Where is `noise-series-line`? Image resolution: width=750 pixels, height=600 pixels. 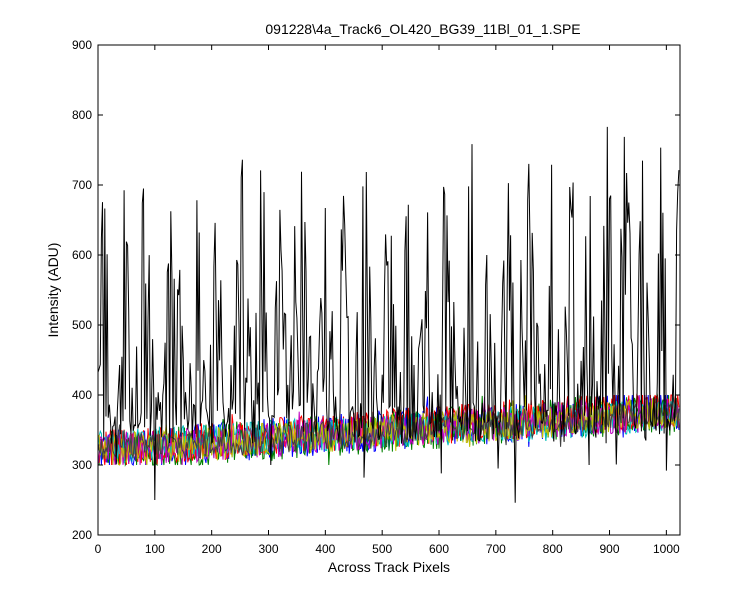
noise-series-line is located at coordinates (388, 430).